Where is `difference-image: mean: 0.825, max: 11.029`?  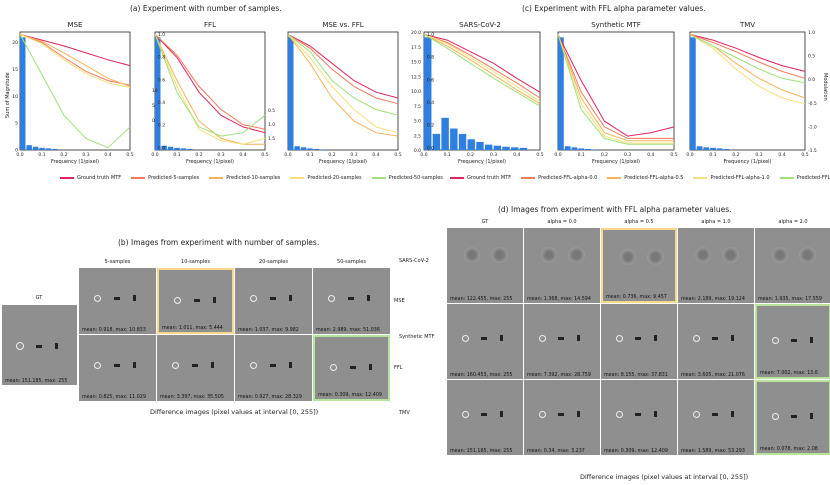
difference-image: mean: 0.825, max: 11.029 is located at coordinates (117, 368).